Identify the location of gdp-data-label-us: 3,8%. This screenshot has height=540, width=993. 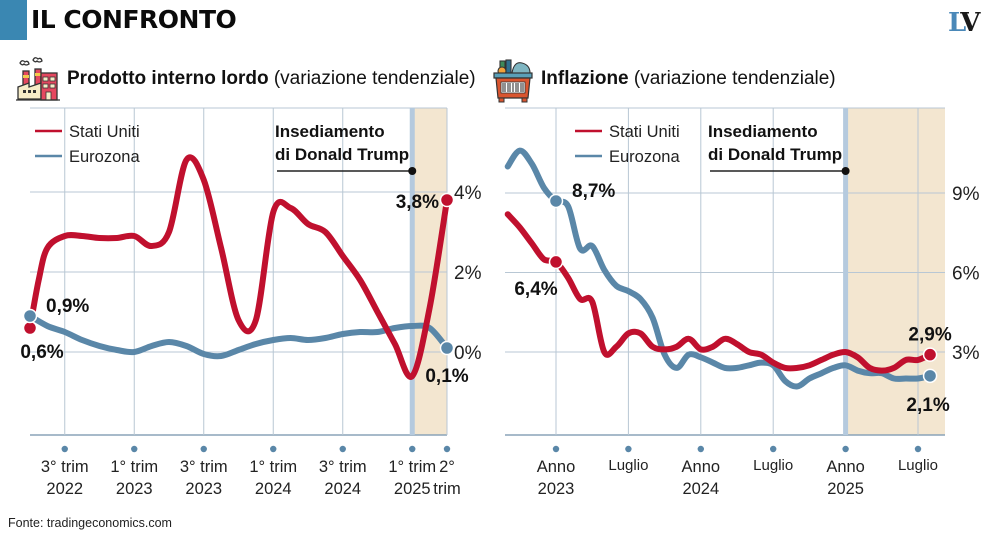
(417, 202).